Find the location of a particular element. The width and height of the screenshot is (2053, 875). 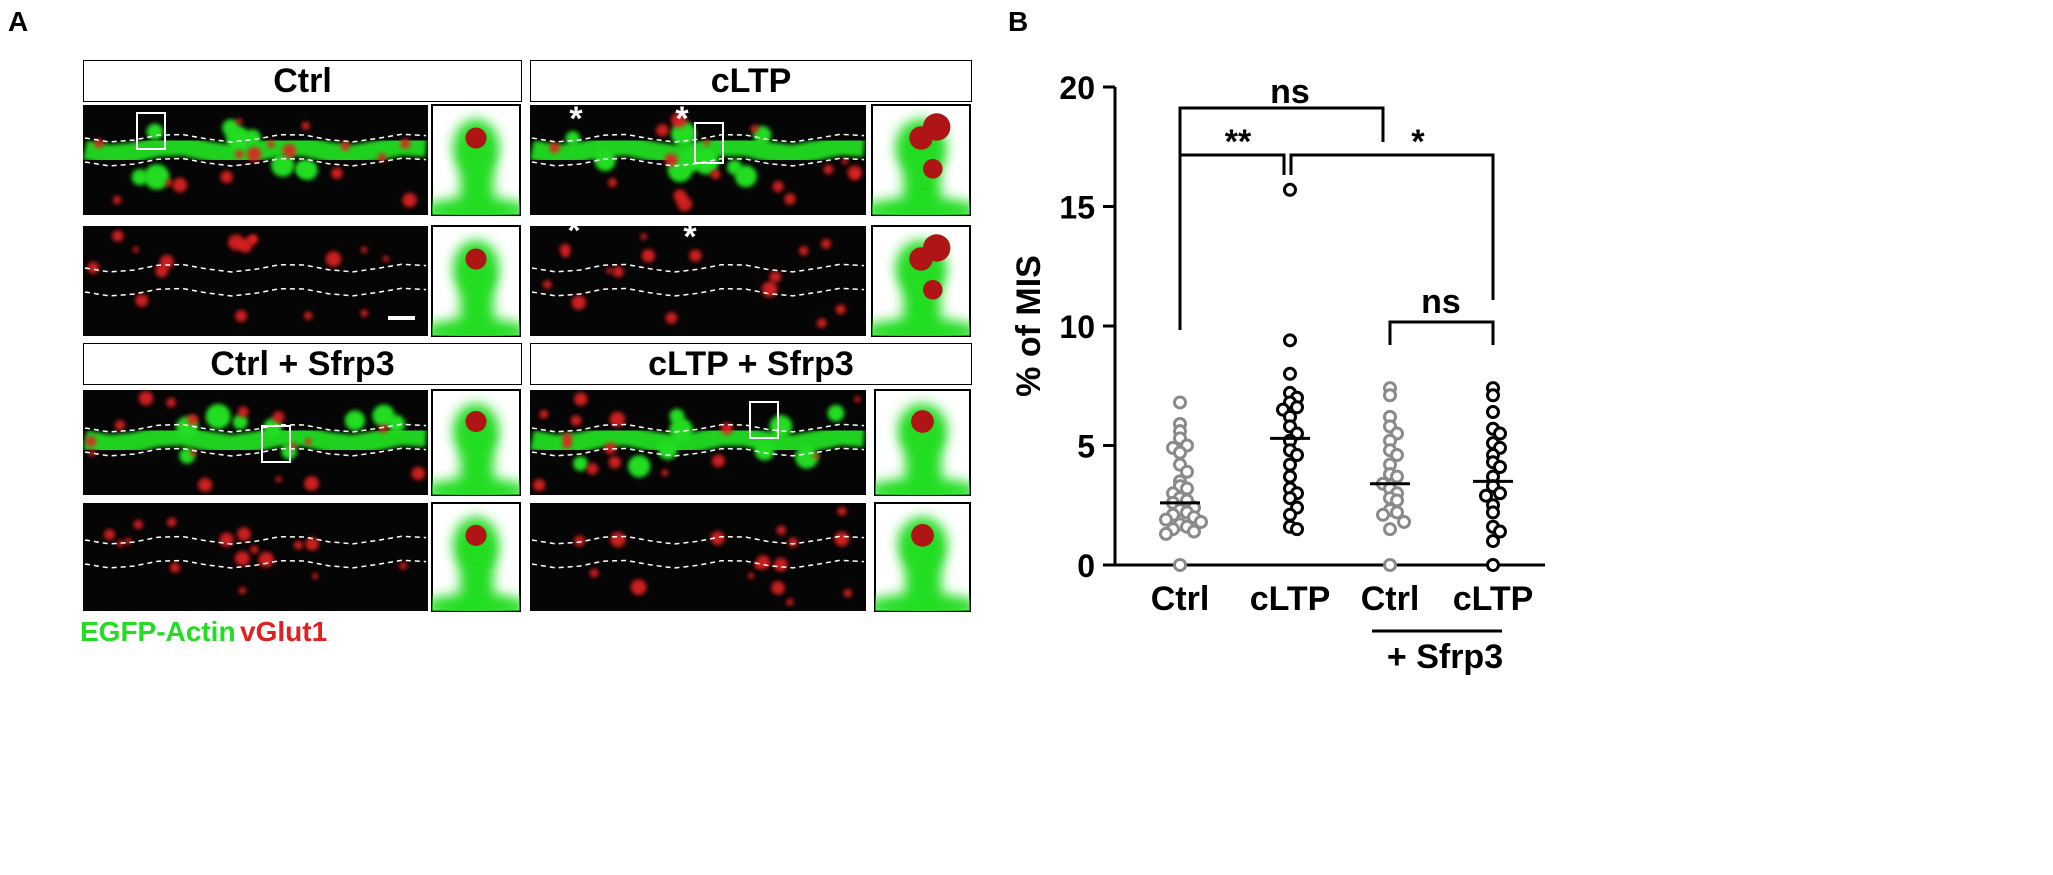

y-tick-label: 15 is located at coordinates (1077, 208).